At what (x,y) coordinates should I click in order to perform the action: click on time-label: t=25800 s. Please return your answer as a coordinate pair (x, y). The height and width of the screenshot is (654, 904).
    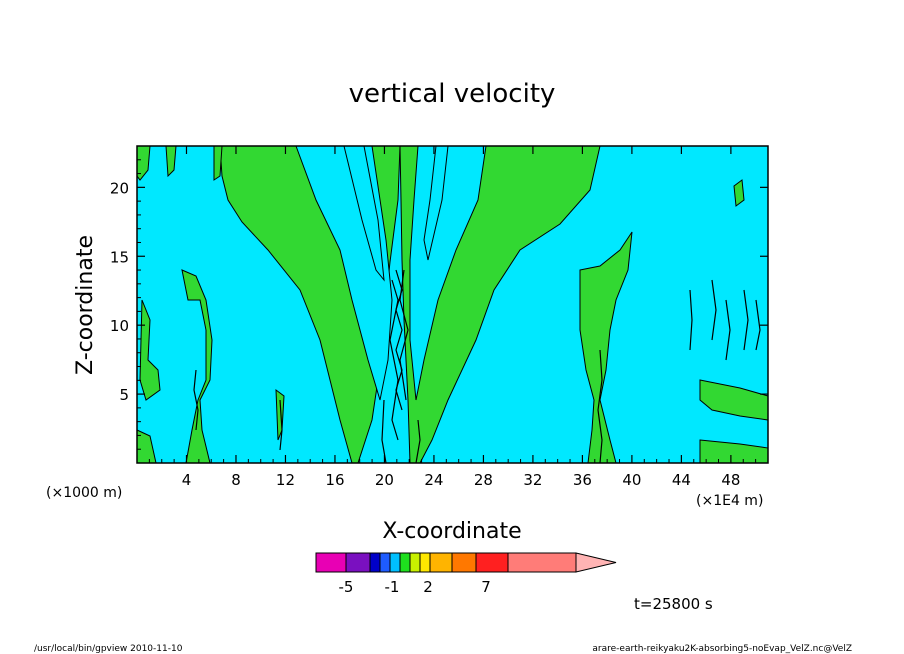
    Looking at the image, I should click on (673, 604).